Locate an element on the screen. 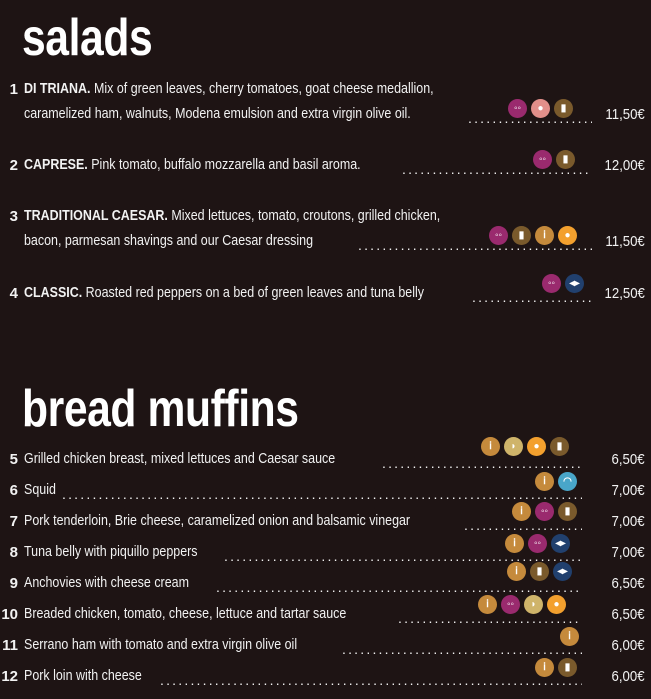 The image size is (651, 699). muffins-title: bread muffins is located at coordinates (160, 409).